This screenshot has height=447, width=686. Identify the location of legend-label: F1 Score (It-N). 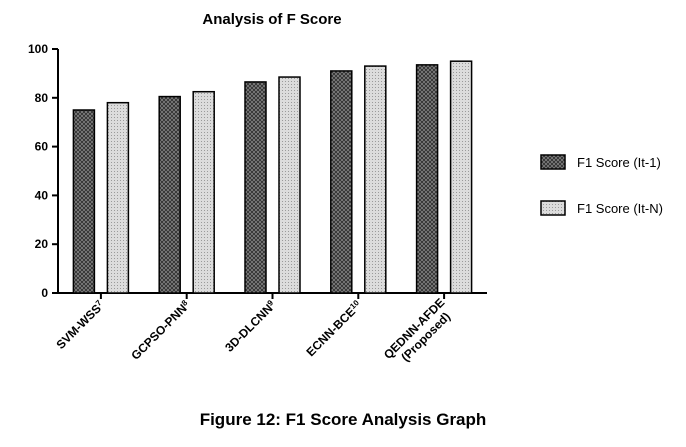
(620, 208).